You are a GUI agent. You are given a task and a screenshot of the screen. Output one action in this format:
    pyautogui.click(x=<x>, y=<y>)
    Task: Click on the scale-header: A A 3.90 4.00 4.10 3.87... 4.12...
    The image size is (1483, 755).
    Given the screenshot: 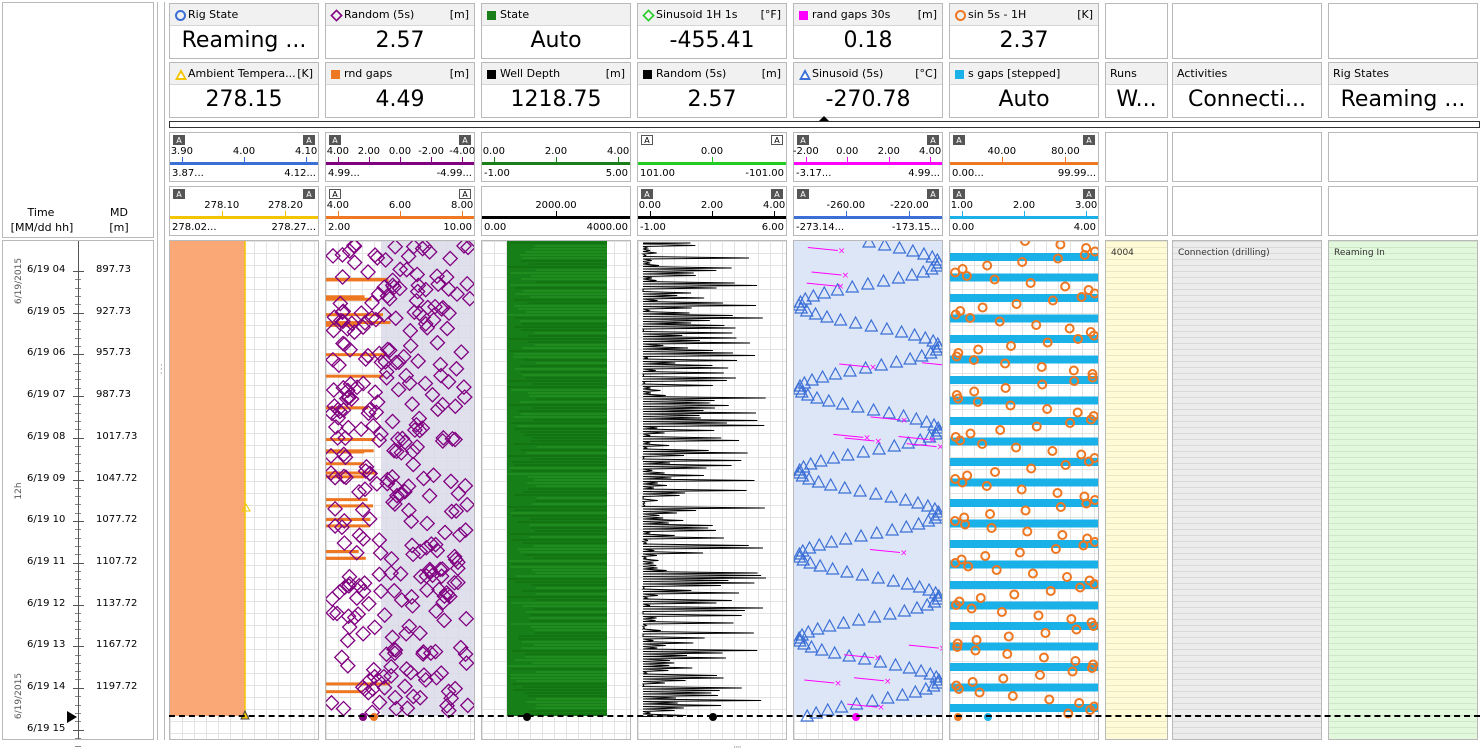 What is the action you would take?
    pyautogui.click(x=244, y=157)
    